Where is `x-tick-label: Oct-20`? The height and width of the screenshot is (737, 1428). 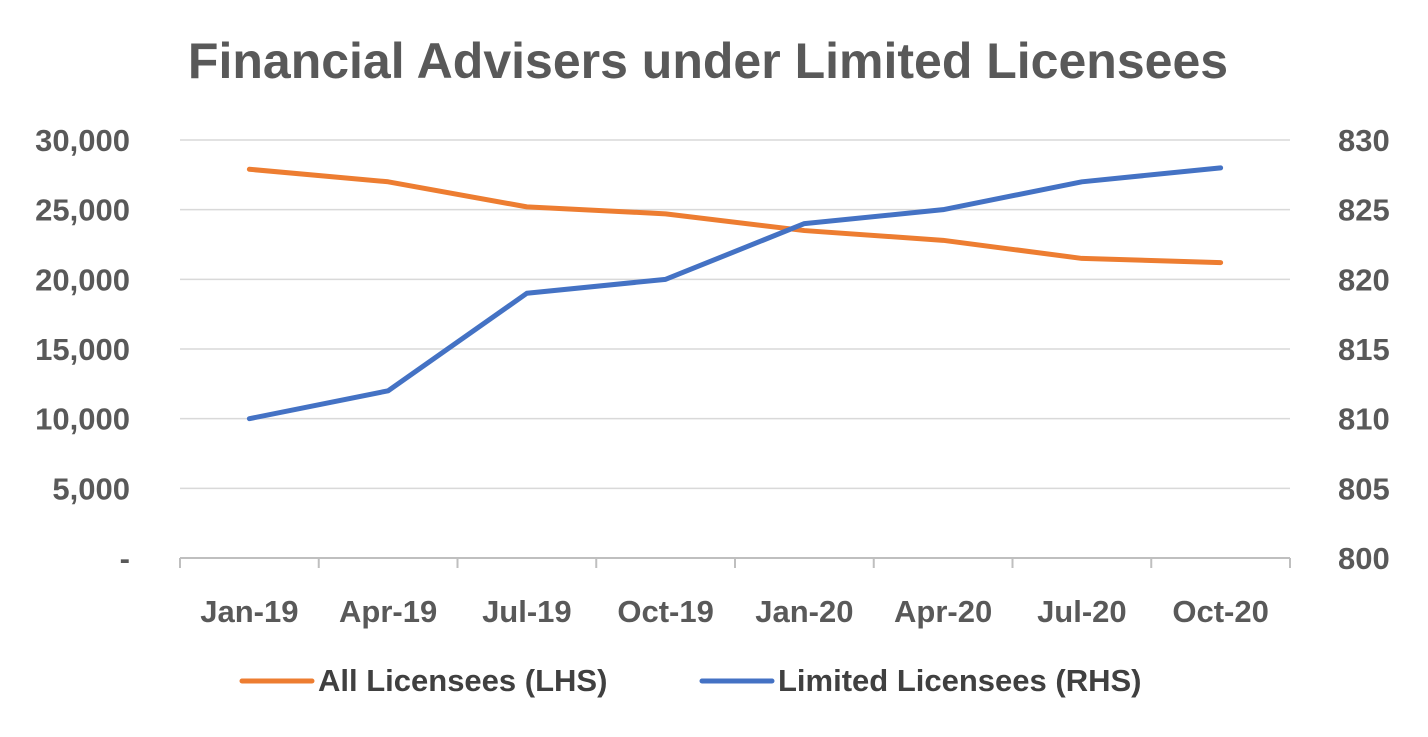
x-tick-label: Oct-20 is located at coordinates (1220, 611).